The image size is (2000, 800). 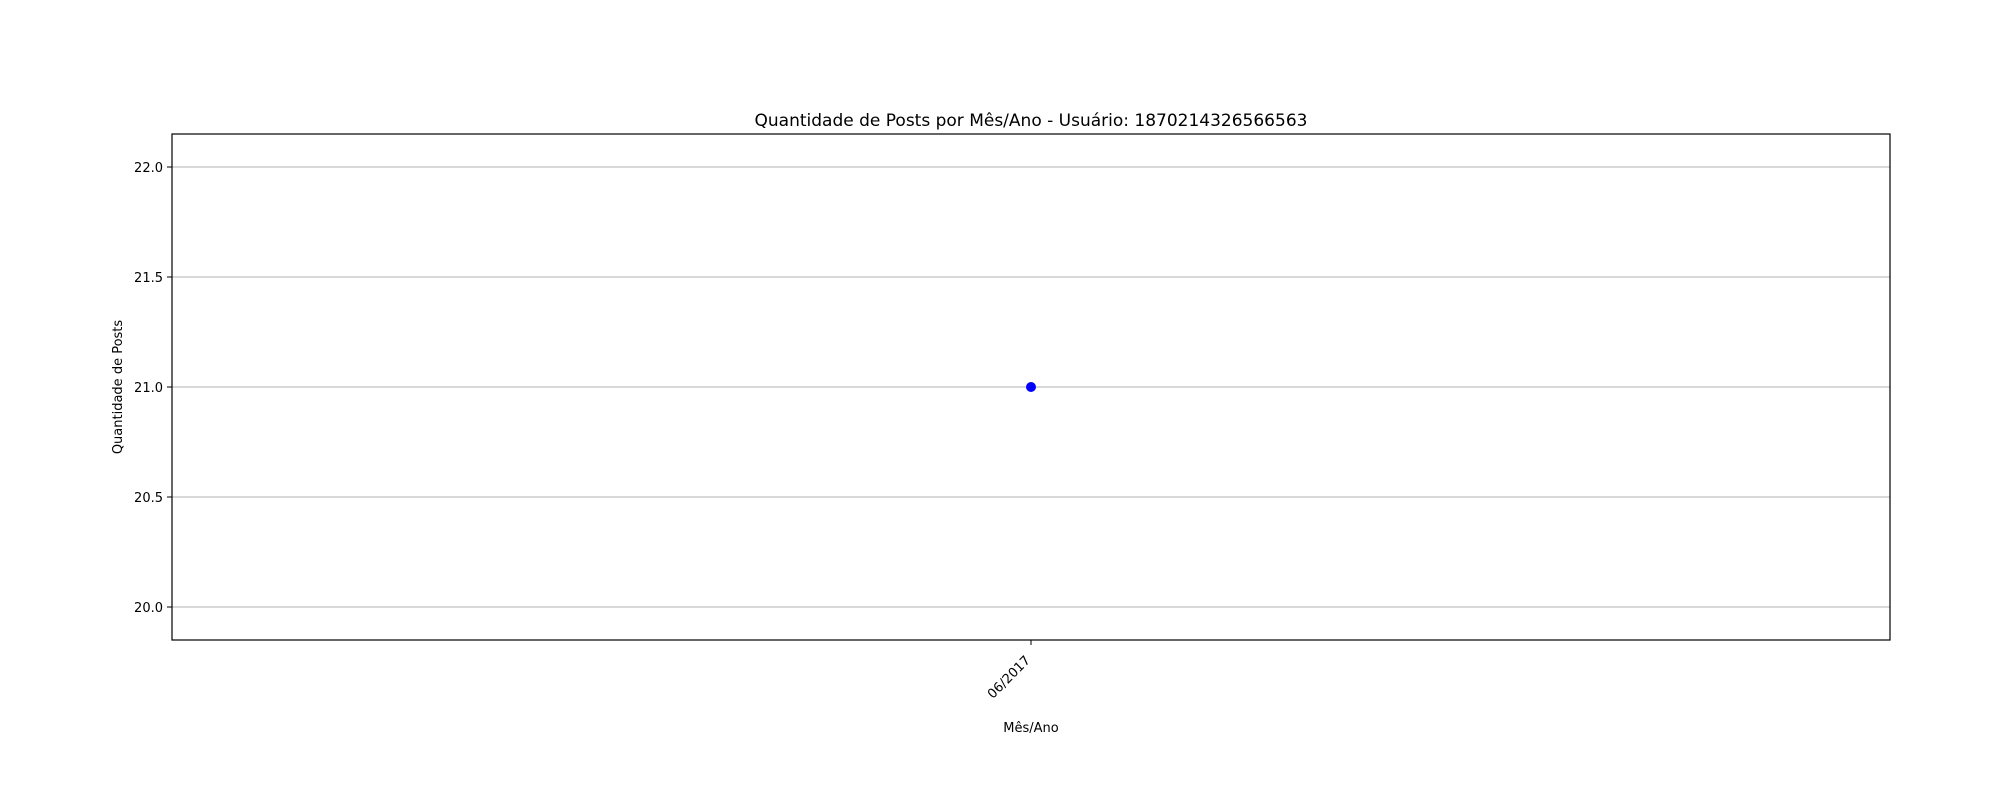 What do you see at coordinates (148, 278) in the screenshot?
I see `y-tick-label: 21.5` at bounding box center [148, 278].